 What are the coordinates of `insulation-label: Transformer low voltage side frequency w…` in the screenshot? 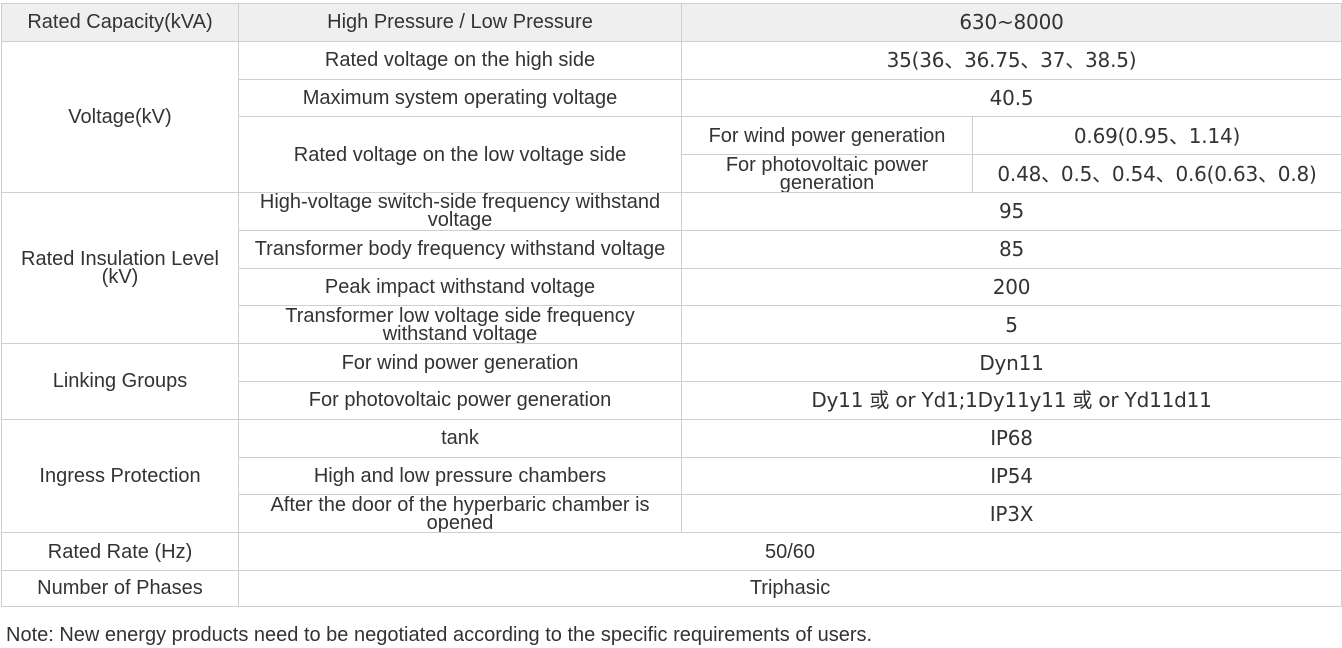 It's located at (460, 325).